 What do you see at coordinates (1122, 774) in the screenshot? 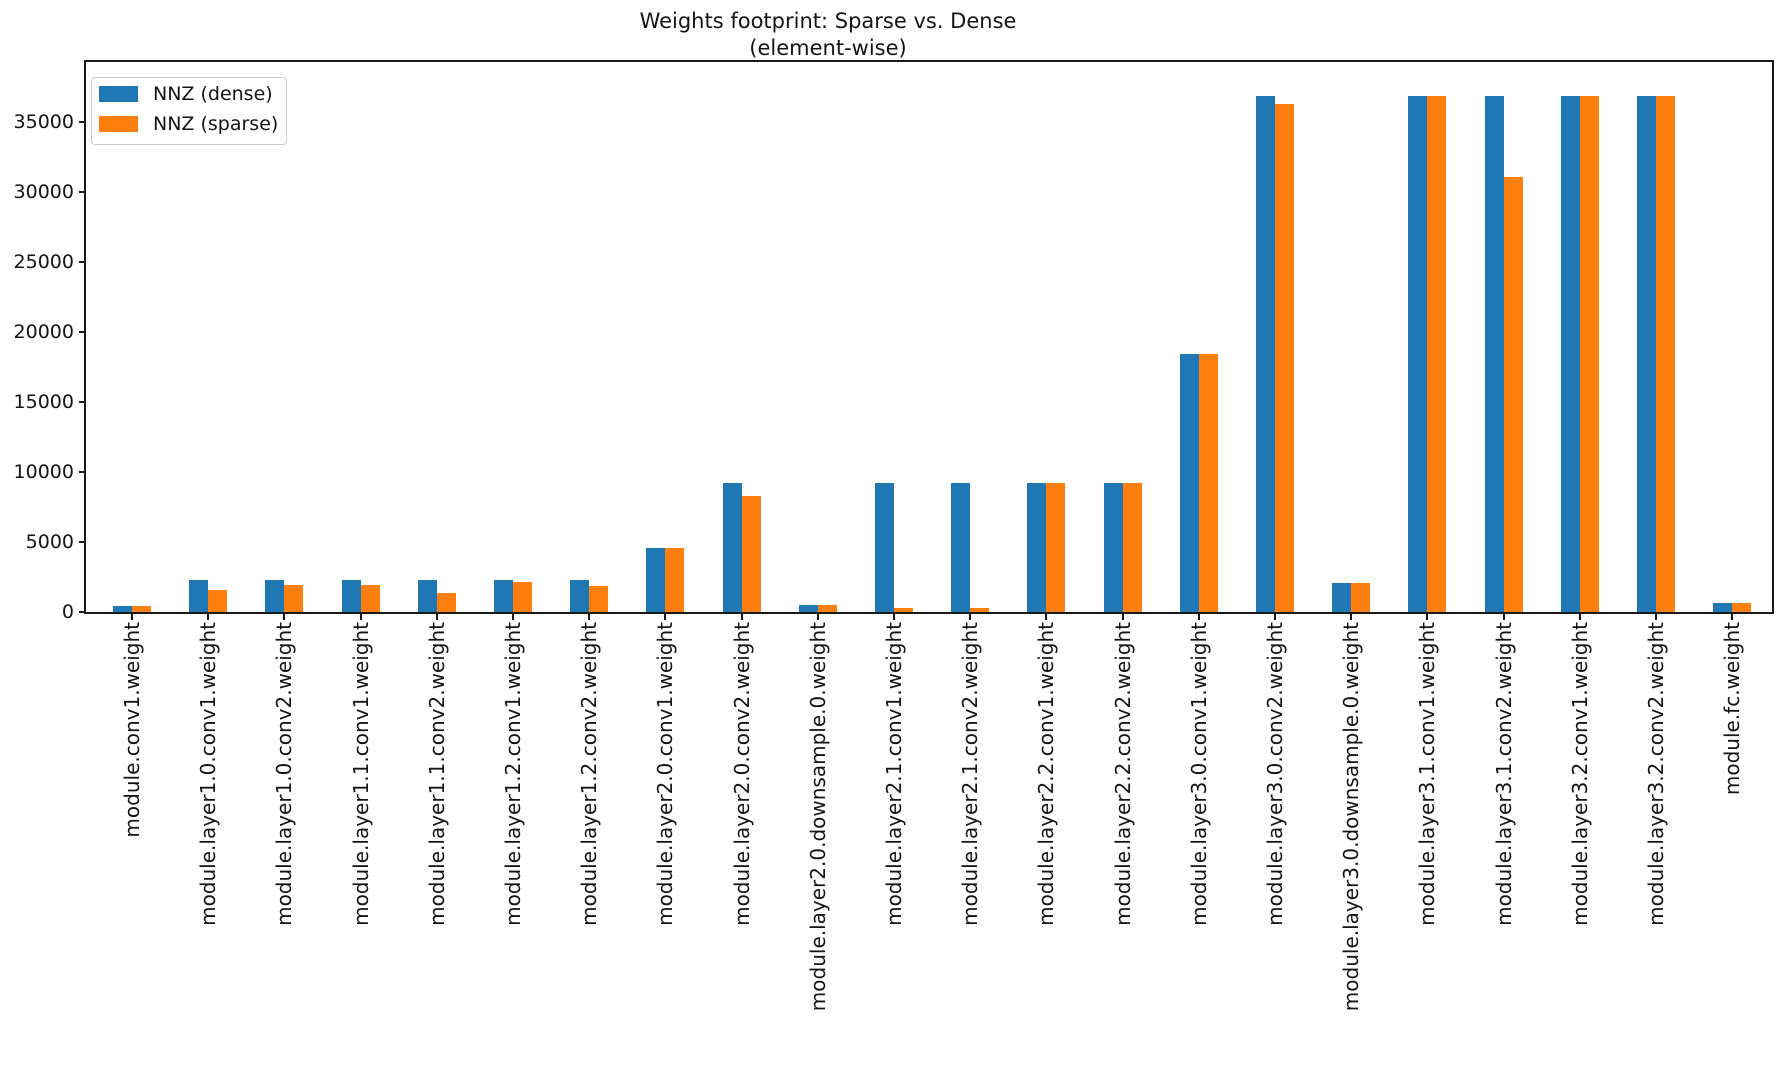
I see `x-tick-label: module.layer2.2.conv2.weight` at bounding box center [1122, 774].